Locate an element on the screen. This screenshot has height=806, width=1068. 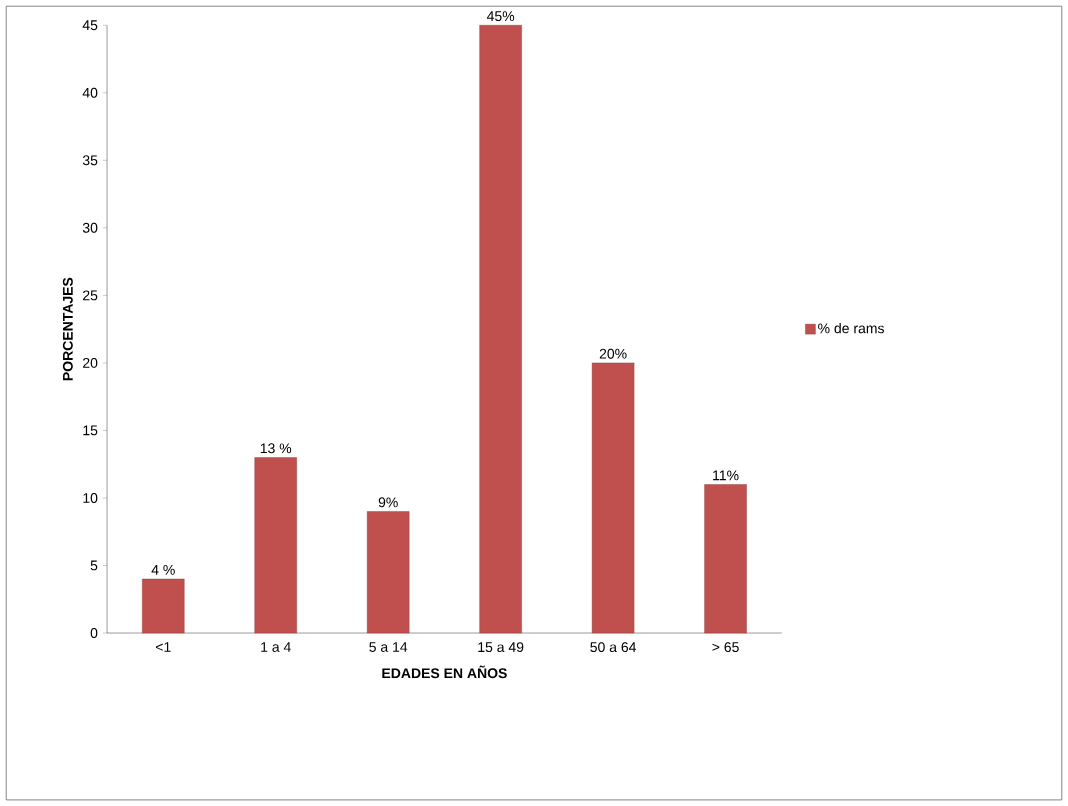
y-axis-title: PORCENTAJES is located at coordinates (67, 329).